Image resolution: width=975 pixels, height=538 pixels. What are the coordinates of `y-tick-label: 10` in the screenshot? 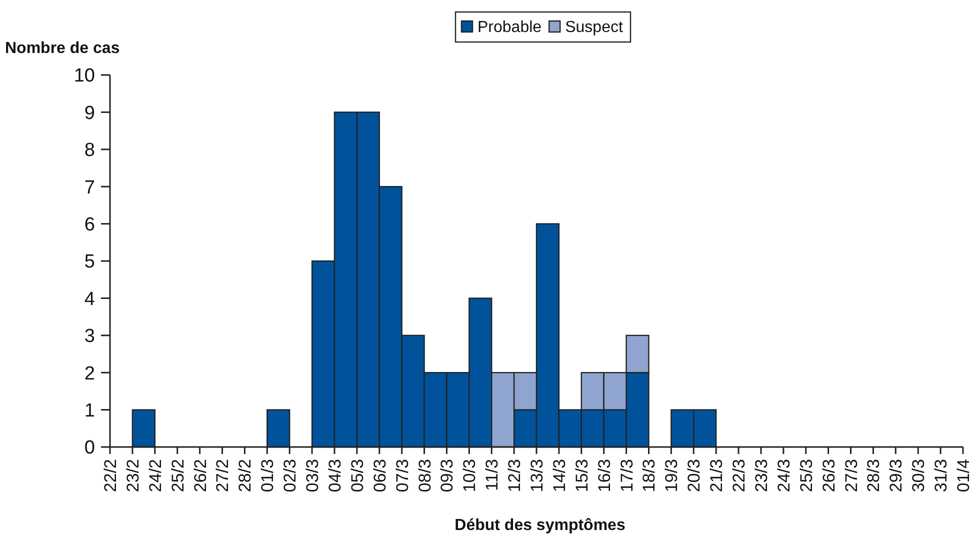 It's located at (84, 76).